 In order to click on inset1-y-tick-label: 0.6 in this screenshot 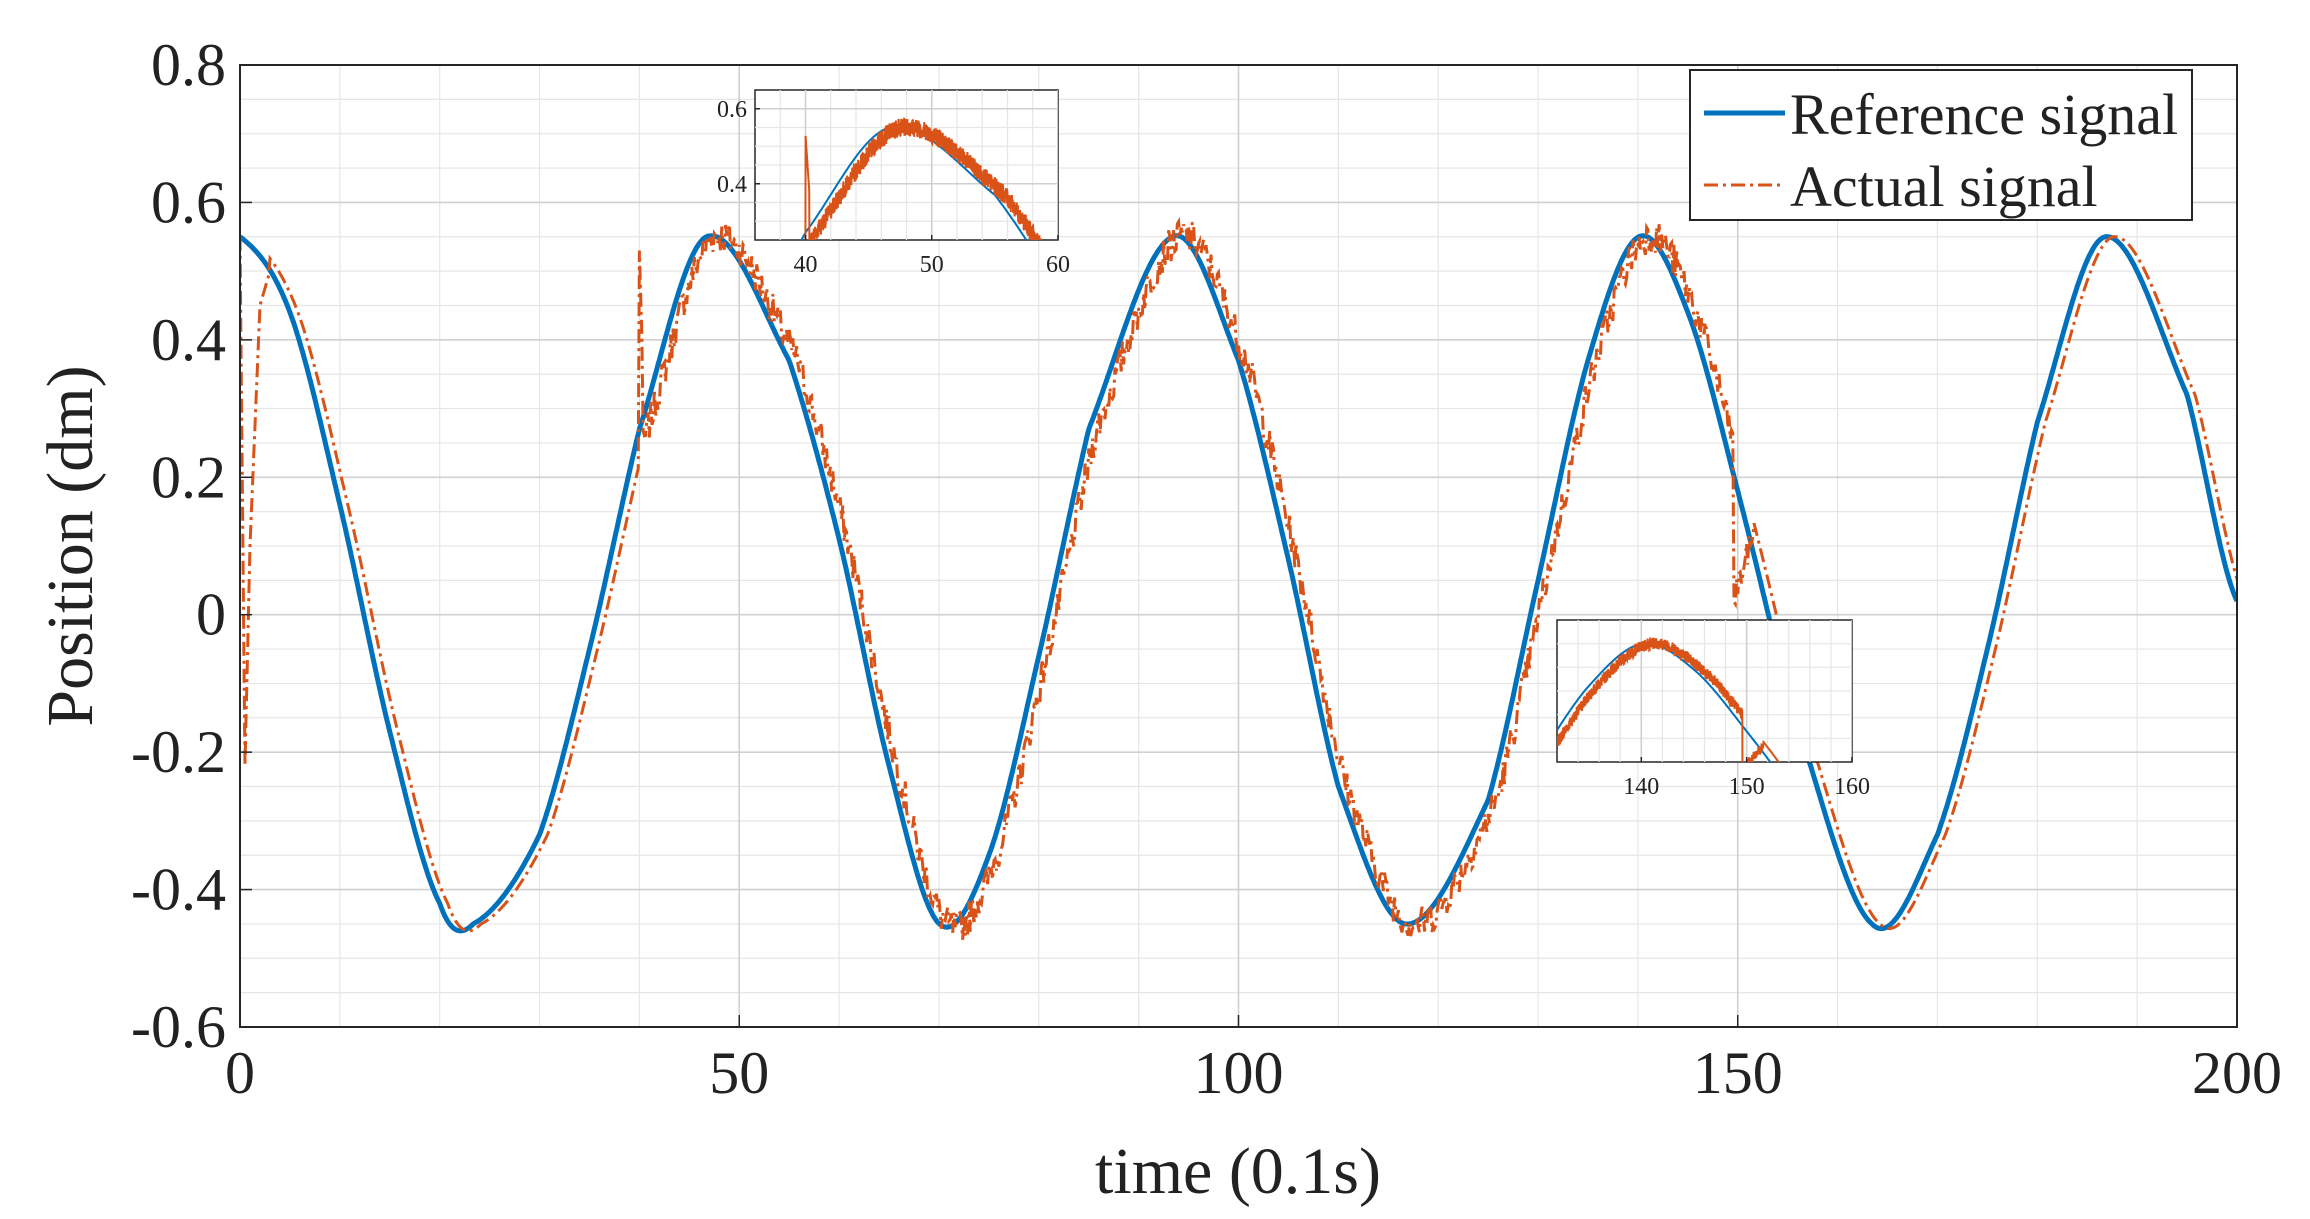, I will do `click(732, 110)`.